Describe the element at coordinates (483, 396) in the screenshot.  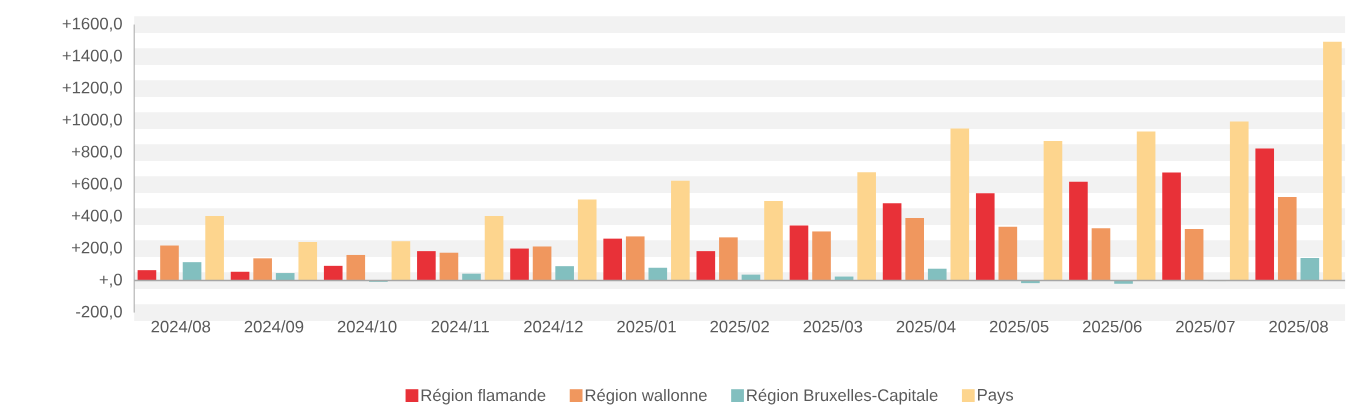
I see `legend-label: Région flamande` at that location.